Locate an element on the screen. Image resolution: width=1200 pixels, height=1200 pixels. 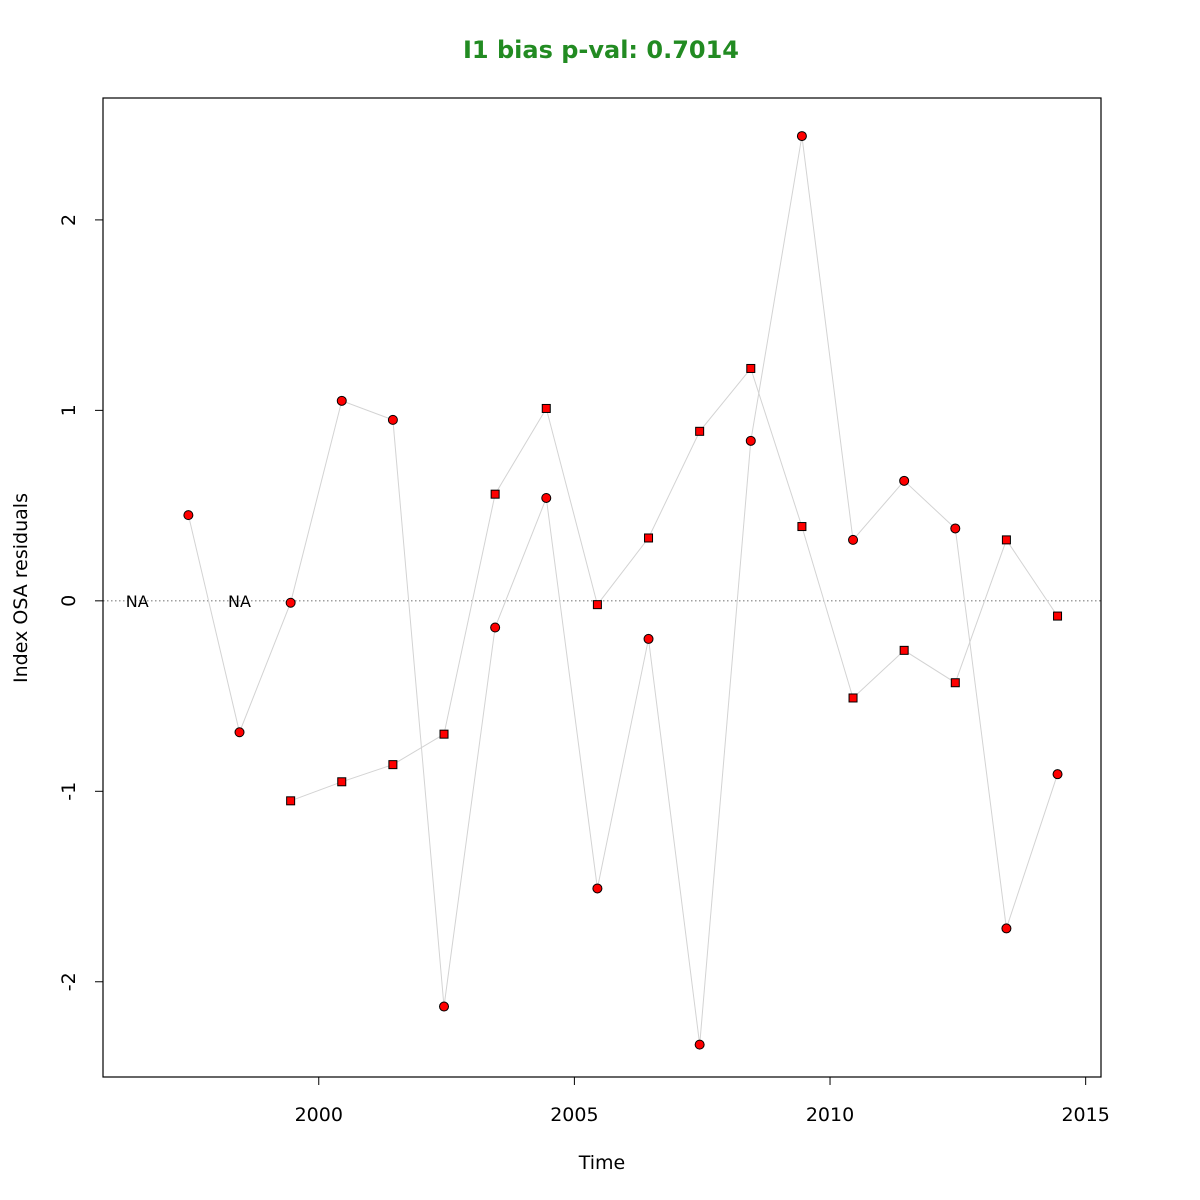
x-axis-label: Time is located at coordinates (602, 1163).